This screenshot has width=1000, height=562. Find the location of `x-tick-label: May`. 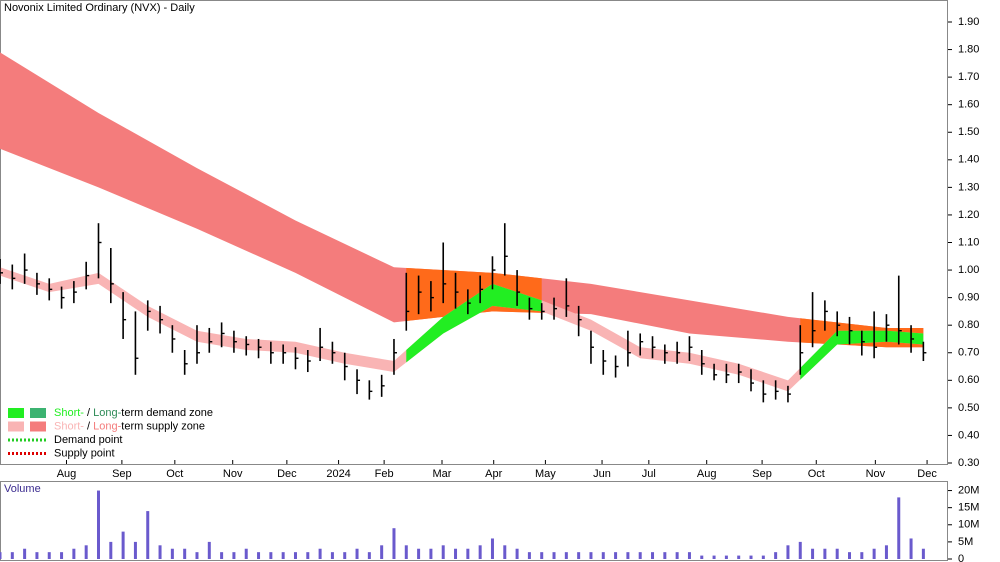

x-tick-label: May is located at coordinates (545, 474).